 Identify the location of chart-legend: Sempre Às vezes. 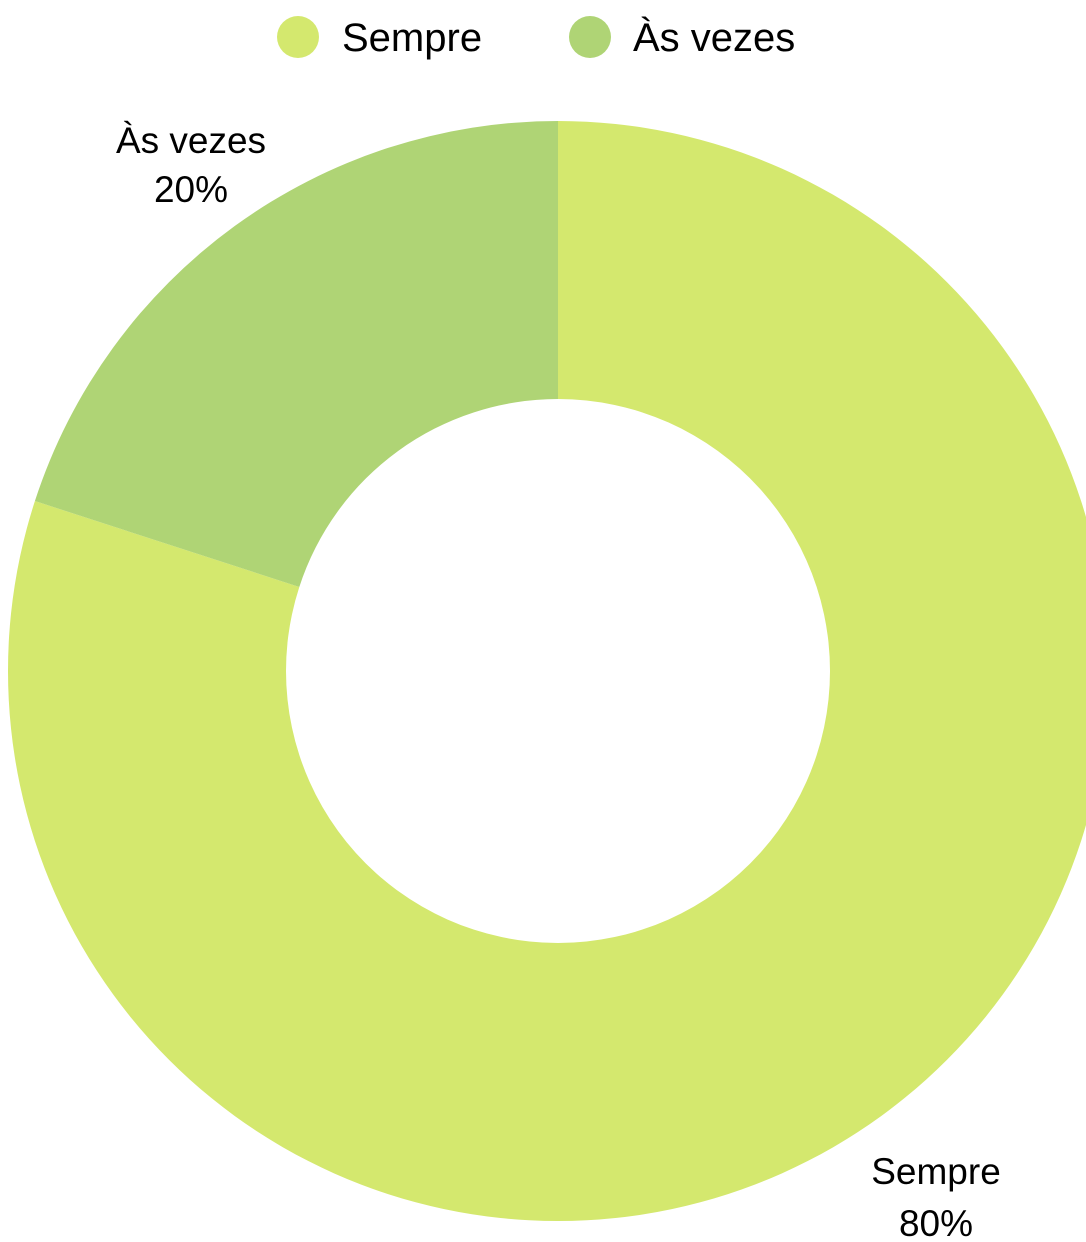
(536, 37).